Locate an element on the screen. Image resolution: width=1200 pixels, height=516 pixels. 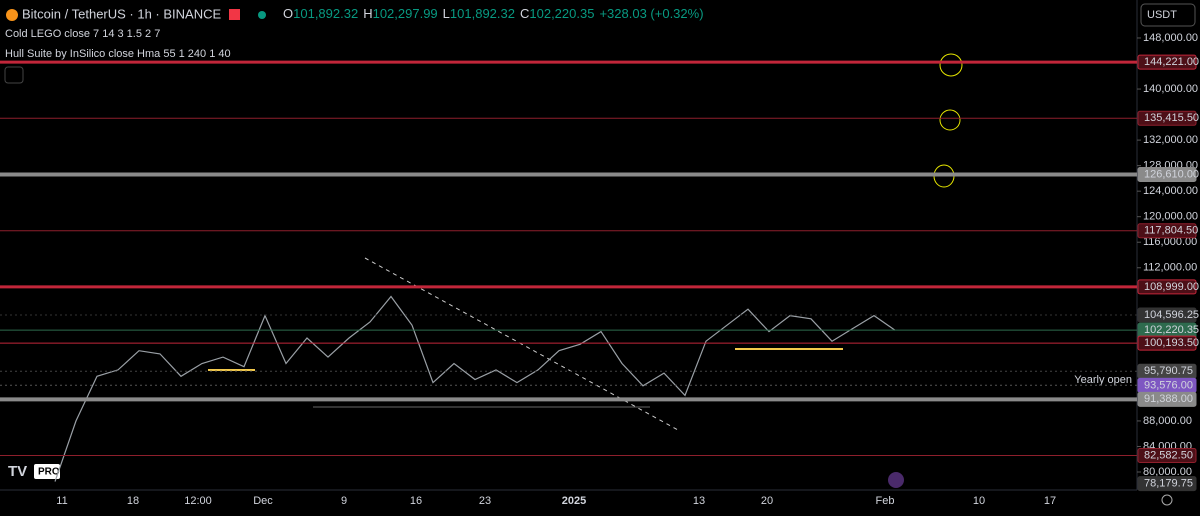
price-label: 91,388.00 is located at coordinates (1168, 399).